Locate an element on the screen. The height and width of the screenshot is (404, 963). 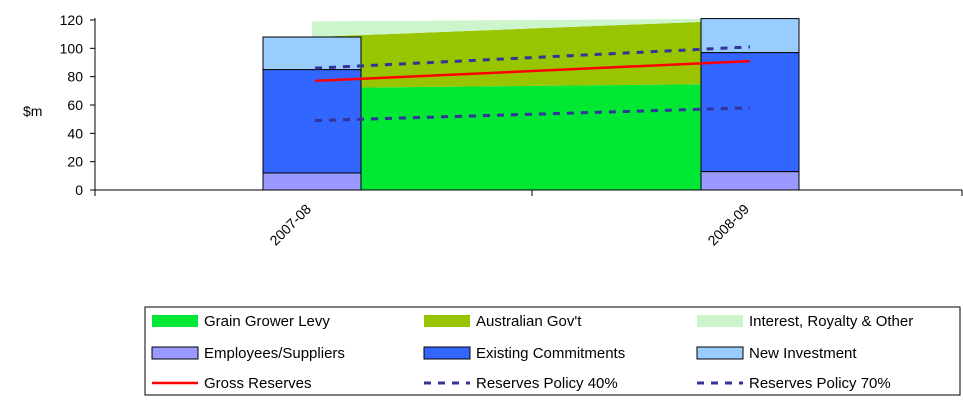
y-axis-label: $m is located at coordinates (32, 111).